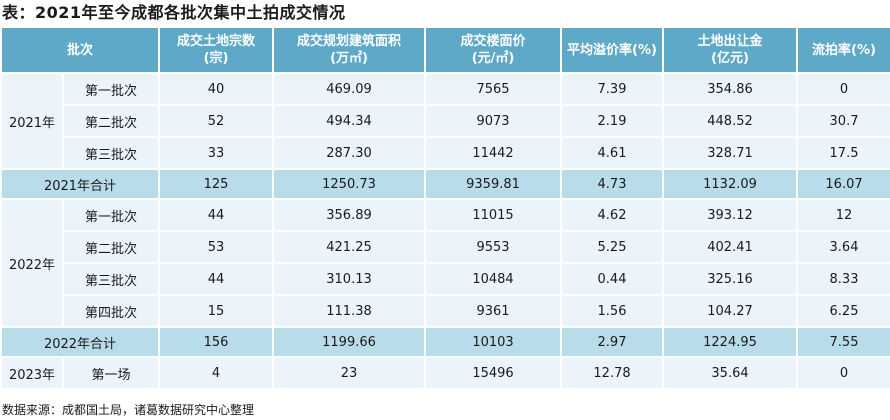 The width and height of the screenshot is (890, 420). Describe the element at coordinates (612, 50) in the screenshot. I see `header-premium: 平均溢价率(%)` at that location.